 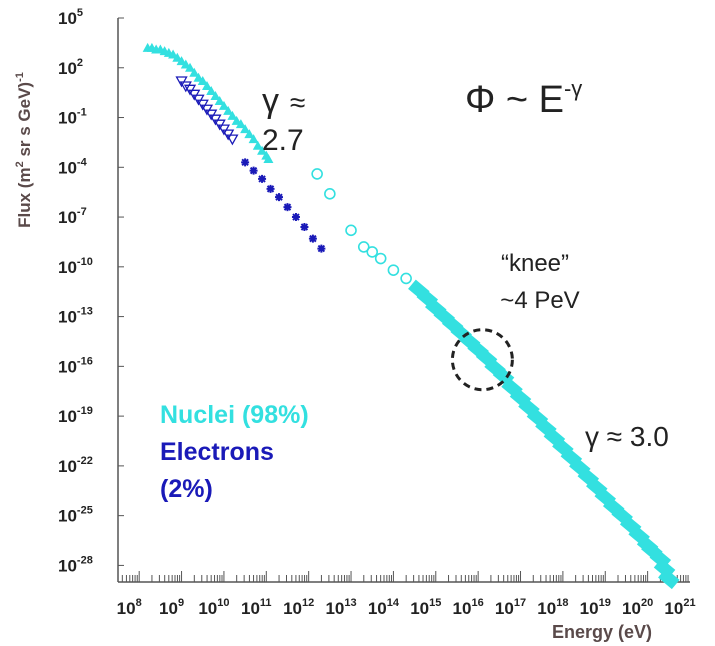 I want to click on knee-circle, so click(x=482, y=360).